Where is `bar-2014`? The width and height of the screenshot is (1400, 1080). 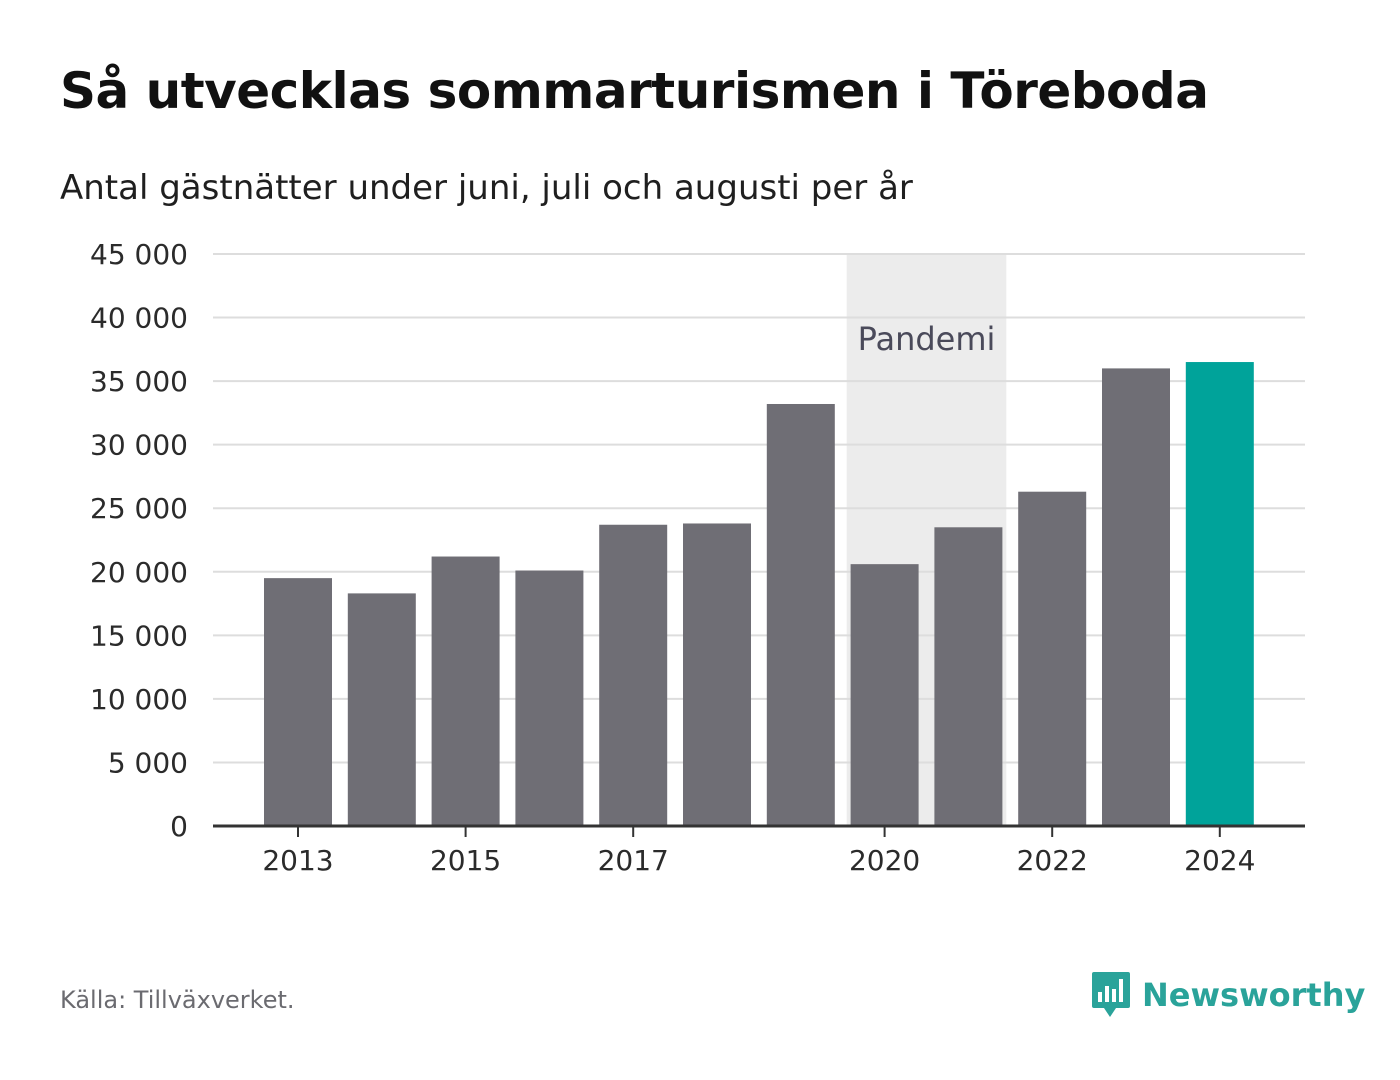 bar-2014 is located at coordinates (381, 709).